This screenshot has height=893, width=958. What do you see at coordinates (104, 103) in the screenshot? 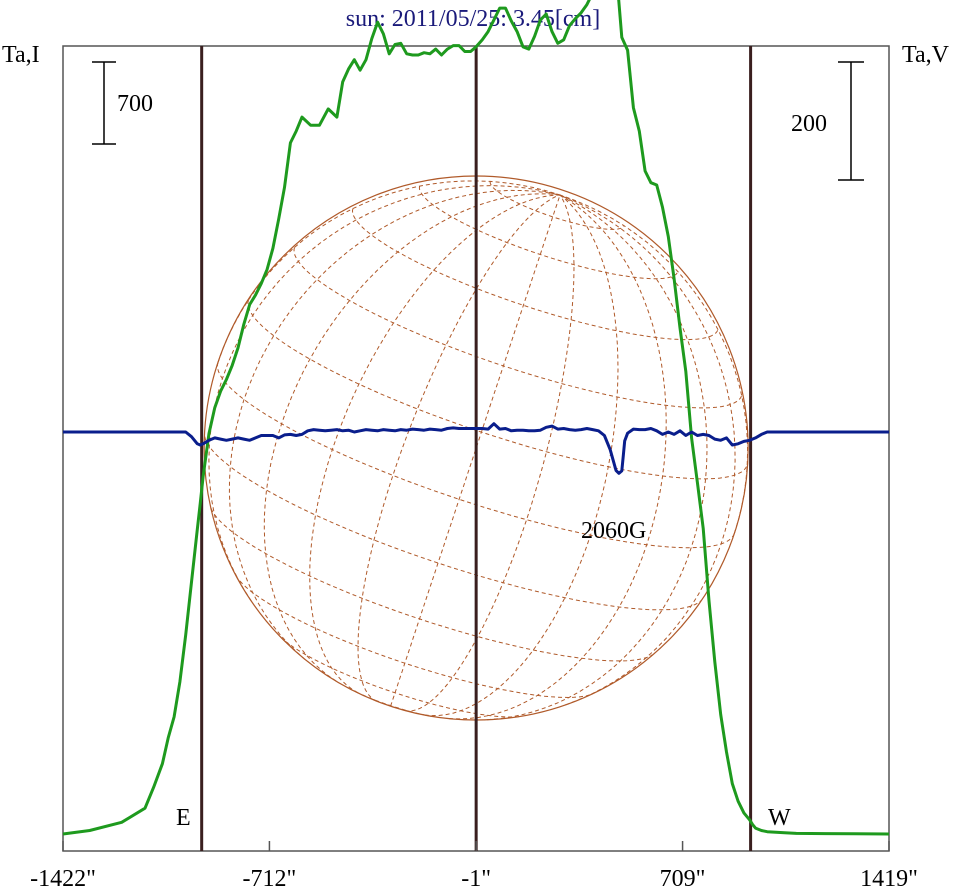
I see `intensity-scale-bar` at bounding box center [104, 103].